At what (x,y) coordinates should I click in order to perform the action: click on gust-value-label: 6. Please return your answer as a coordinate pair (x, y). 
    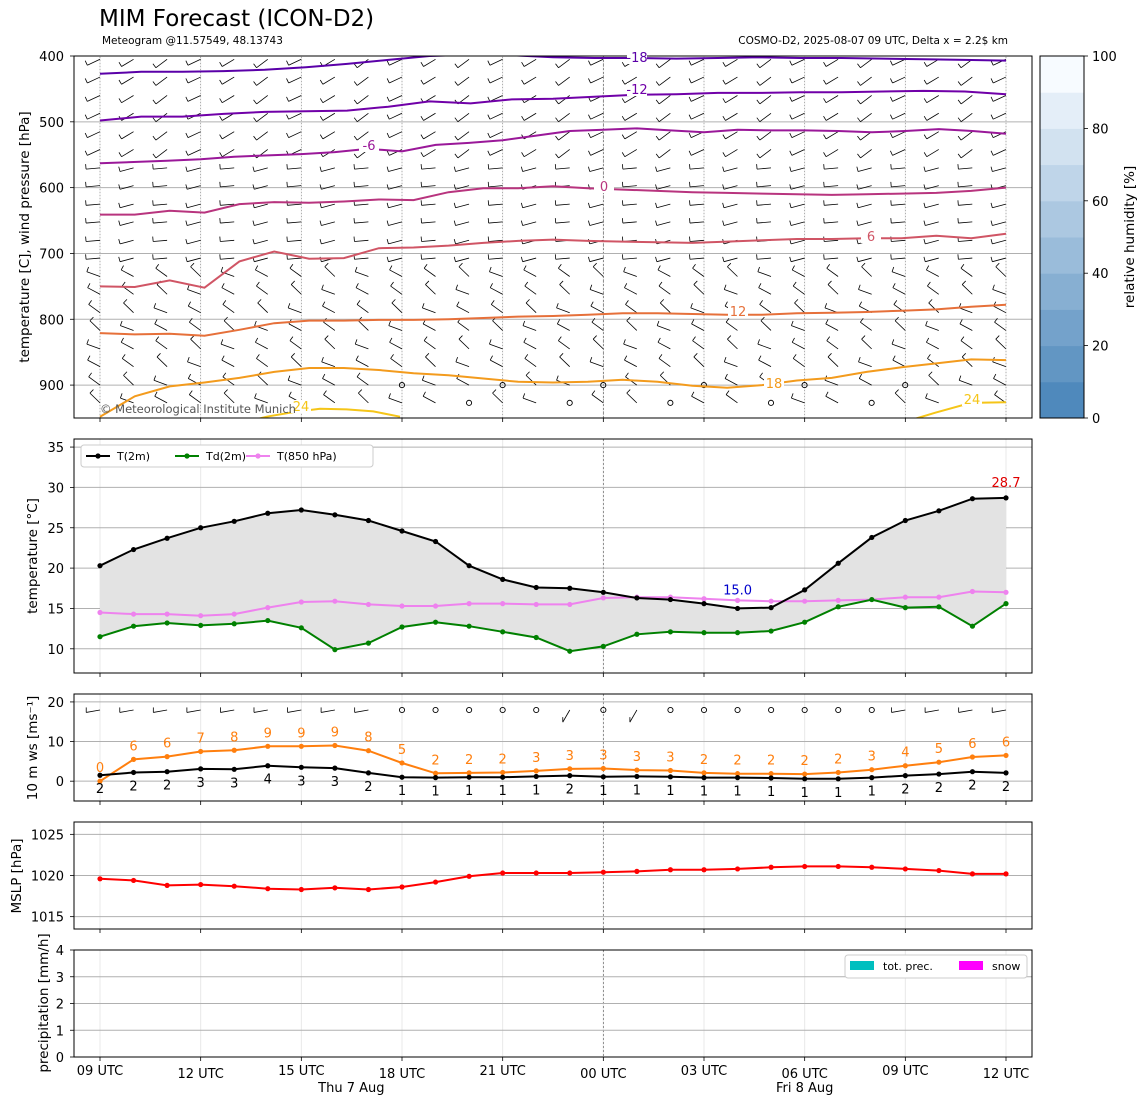
    Looking at the image, I should click on (972, 744).